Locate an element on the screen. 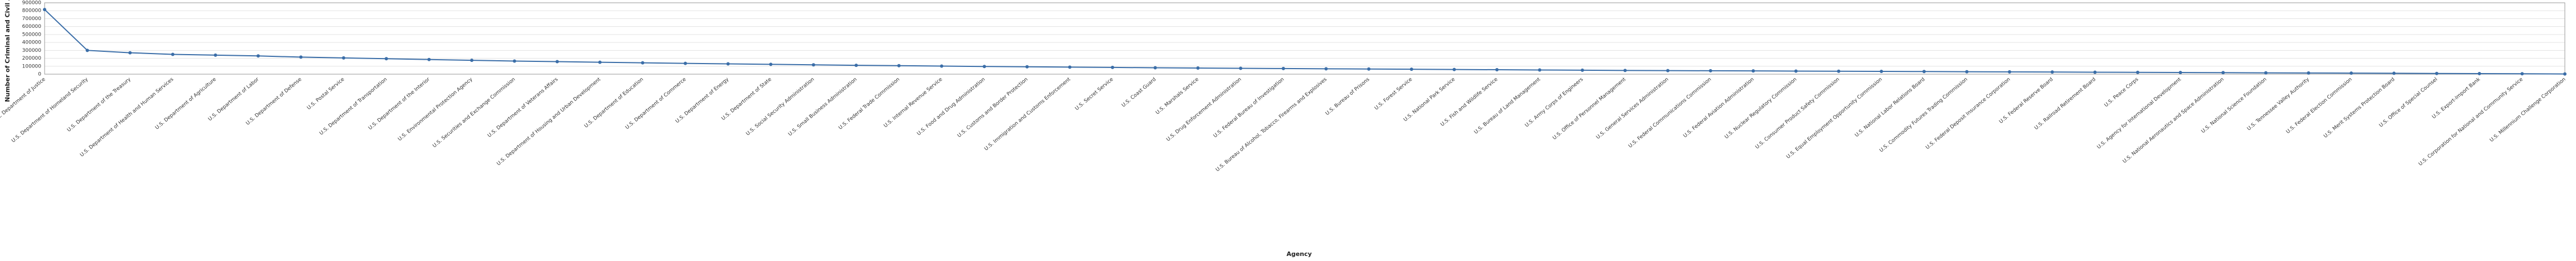 This screenshot has height=261, width=2576. x-tick-label: U.S. Merit Systems Protection Board is located at coordinates (2359, 108).